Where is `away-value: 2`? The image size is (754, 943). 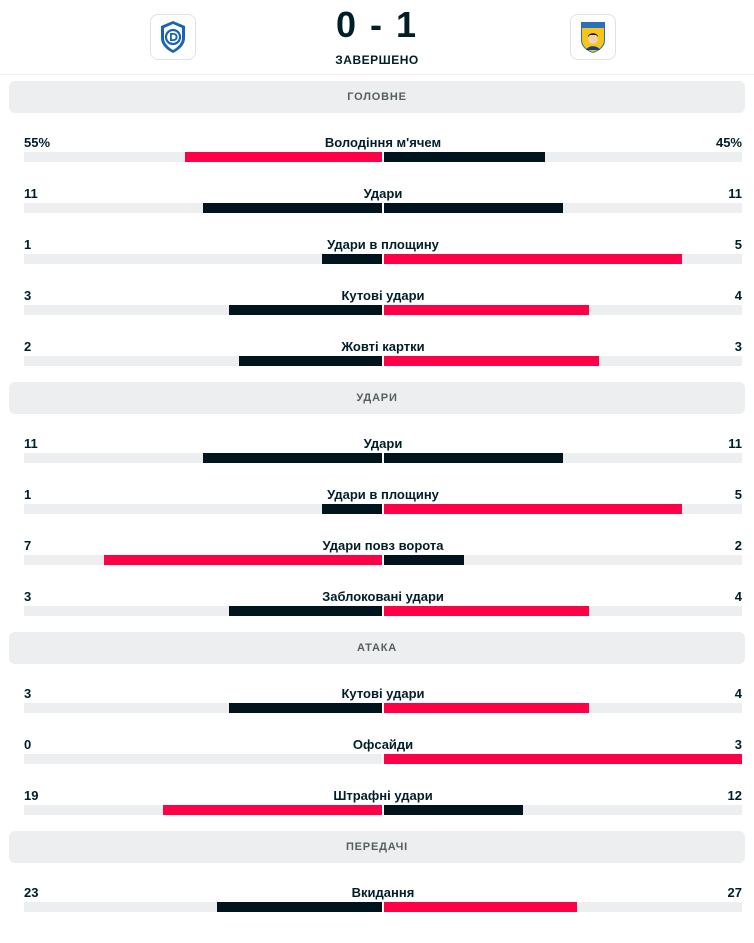
away-value: 2 is located at coordinates (738, 545).